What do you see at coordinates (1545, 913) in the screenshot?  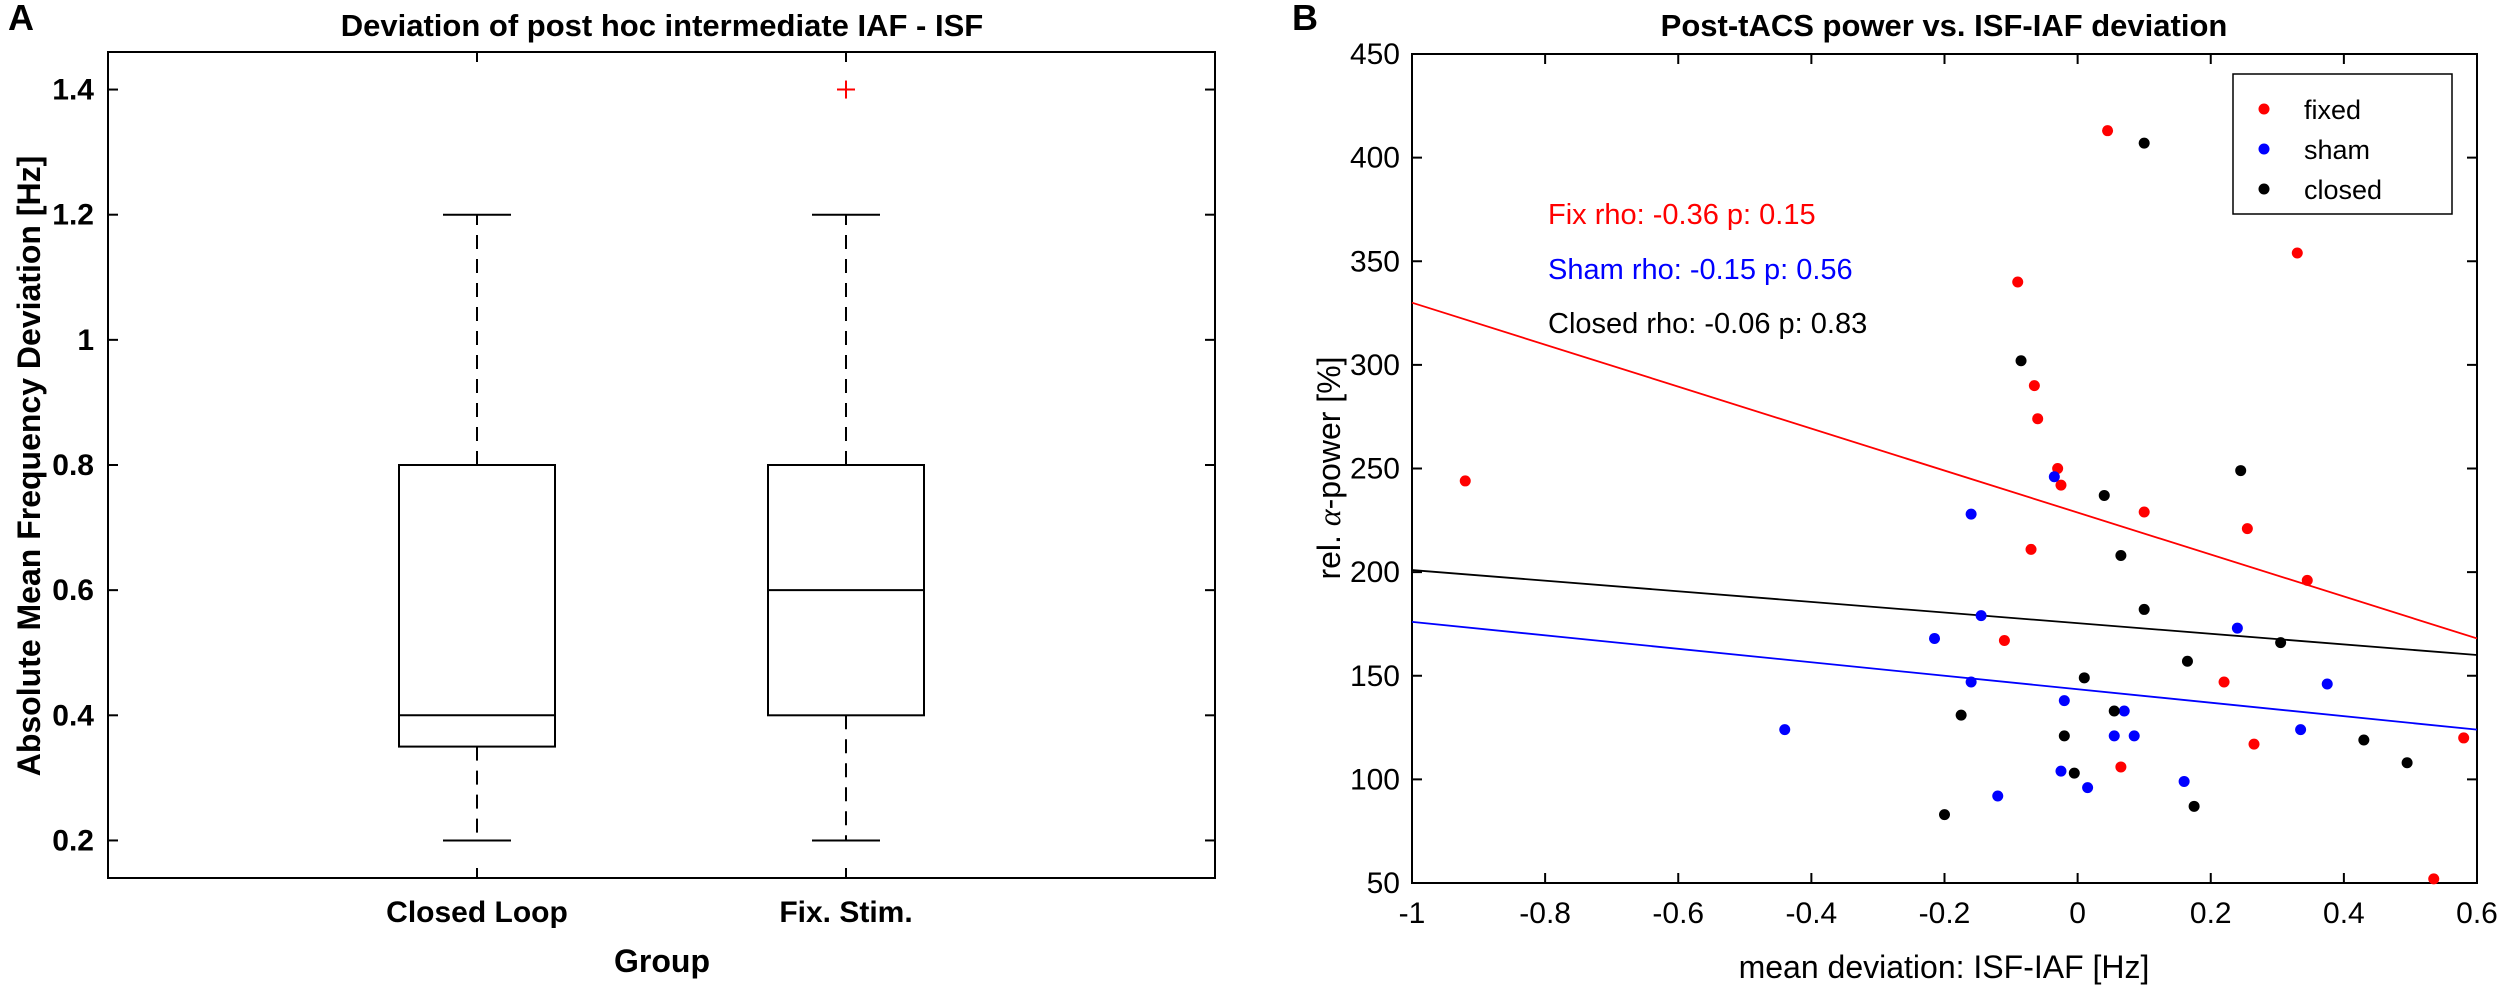 I see `panel-b-x-tick-label: -0.8` at bounding box center [1545, 913].